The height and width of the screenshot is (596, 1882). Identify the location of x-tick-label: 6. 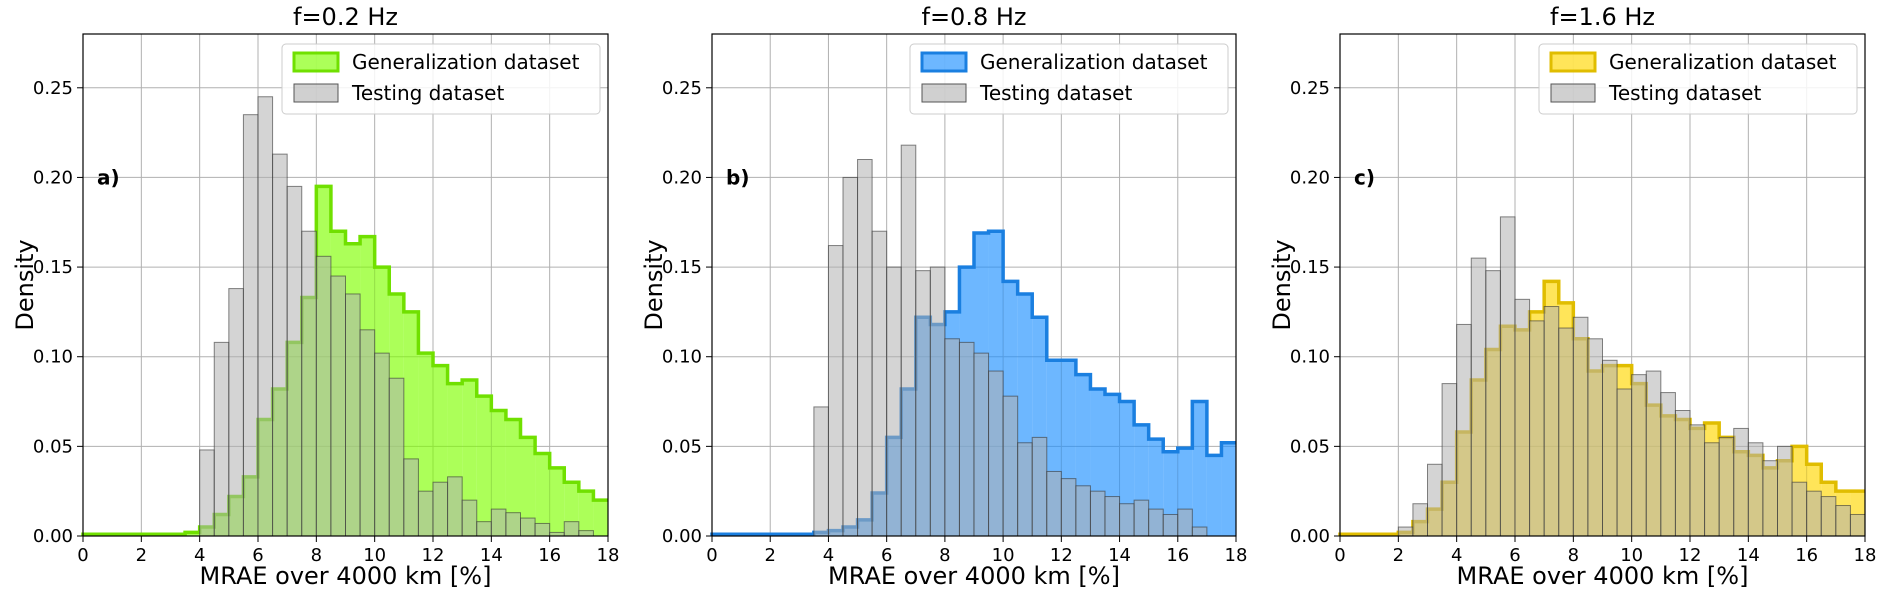
(257, 555).